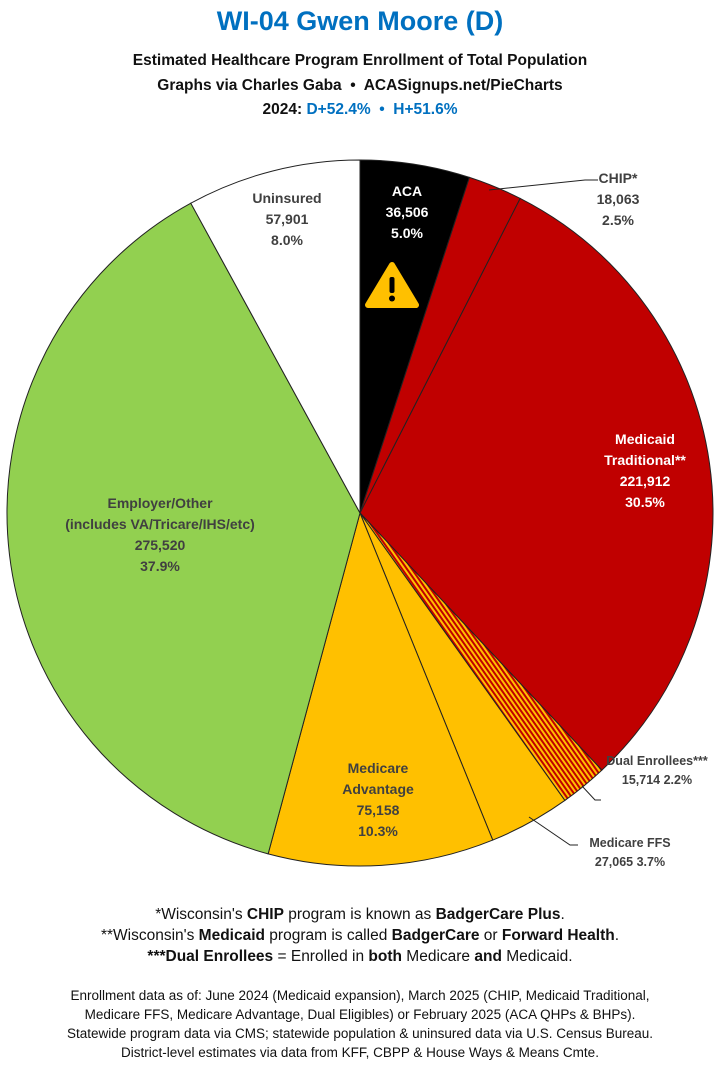 This screenshot has width=720, height=1070. What do you see at coordinates (160, 545) in the screenshot?
I see `label-value: 275,520` at bounding box center [160, 545].